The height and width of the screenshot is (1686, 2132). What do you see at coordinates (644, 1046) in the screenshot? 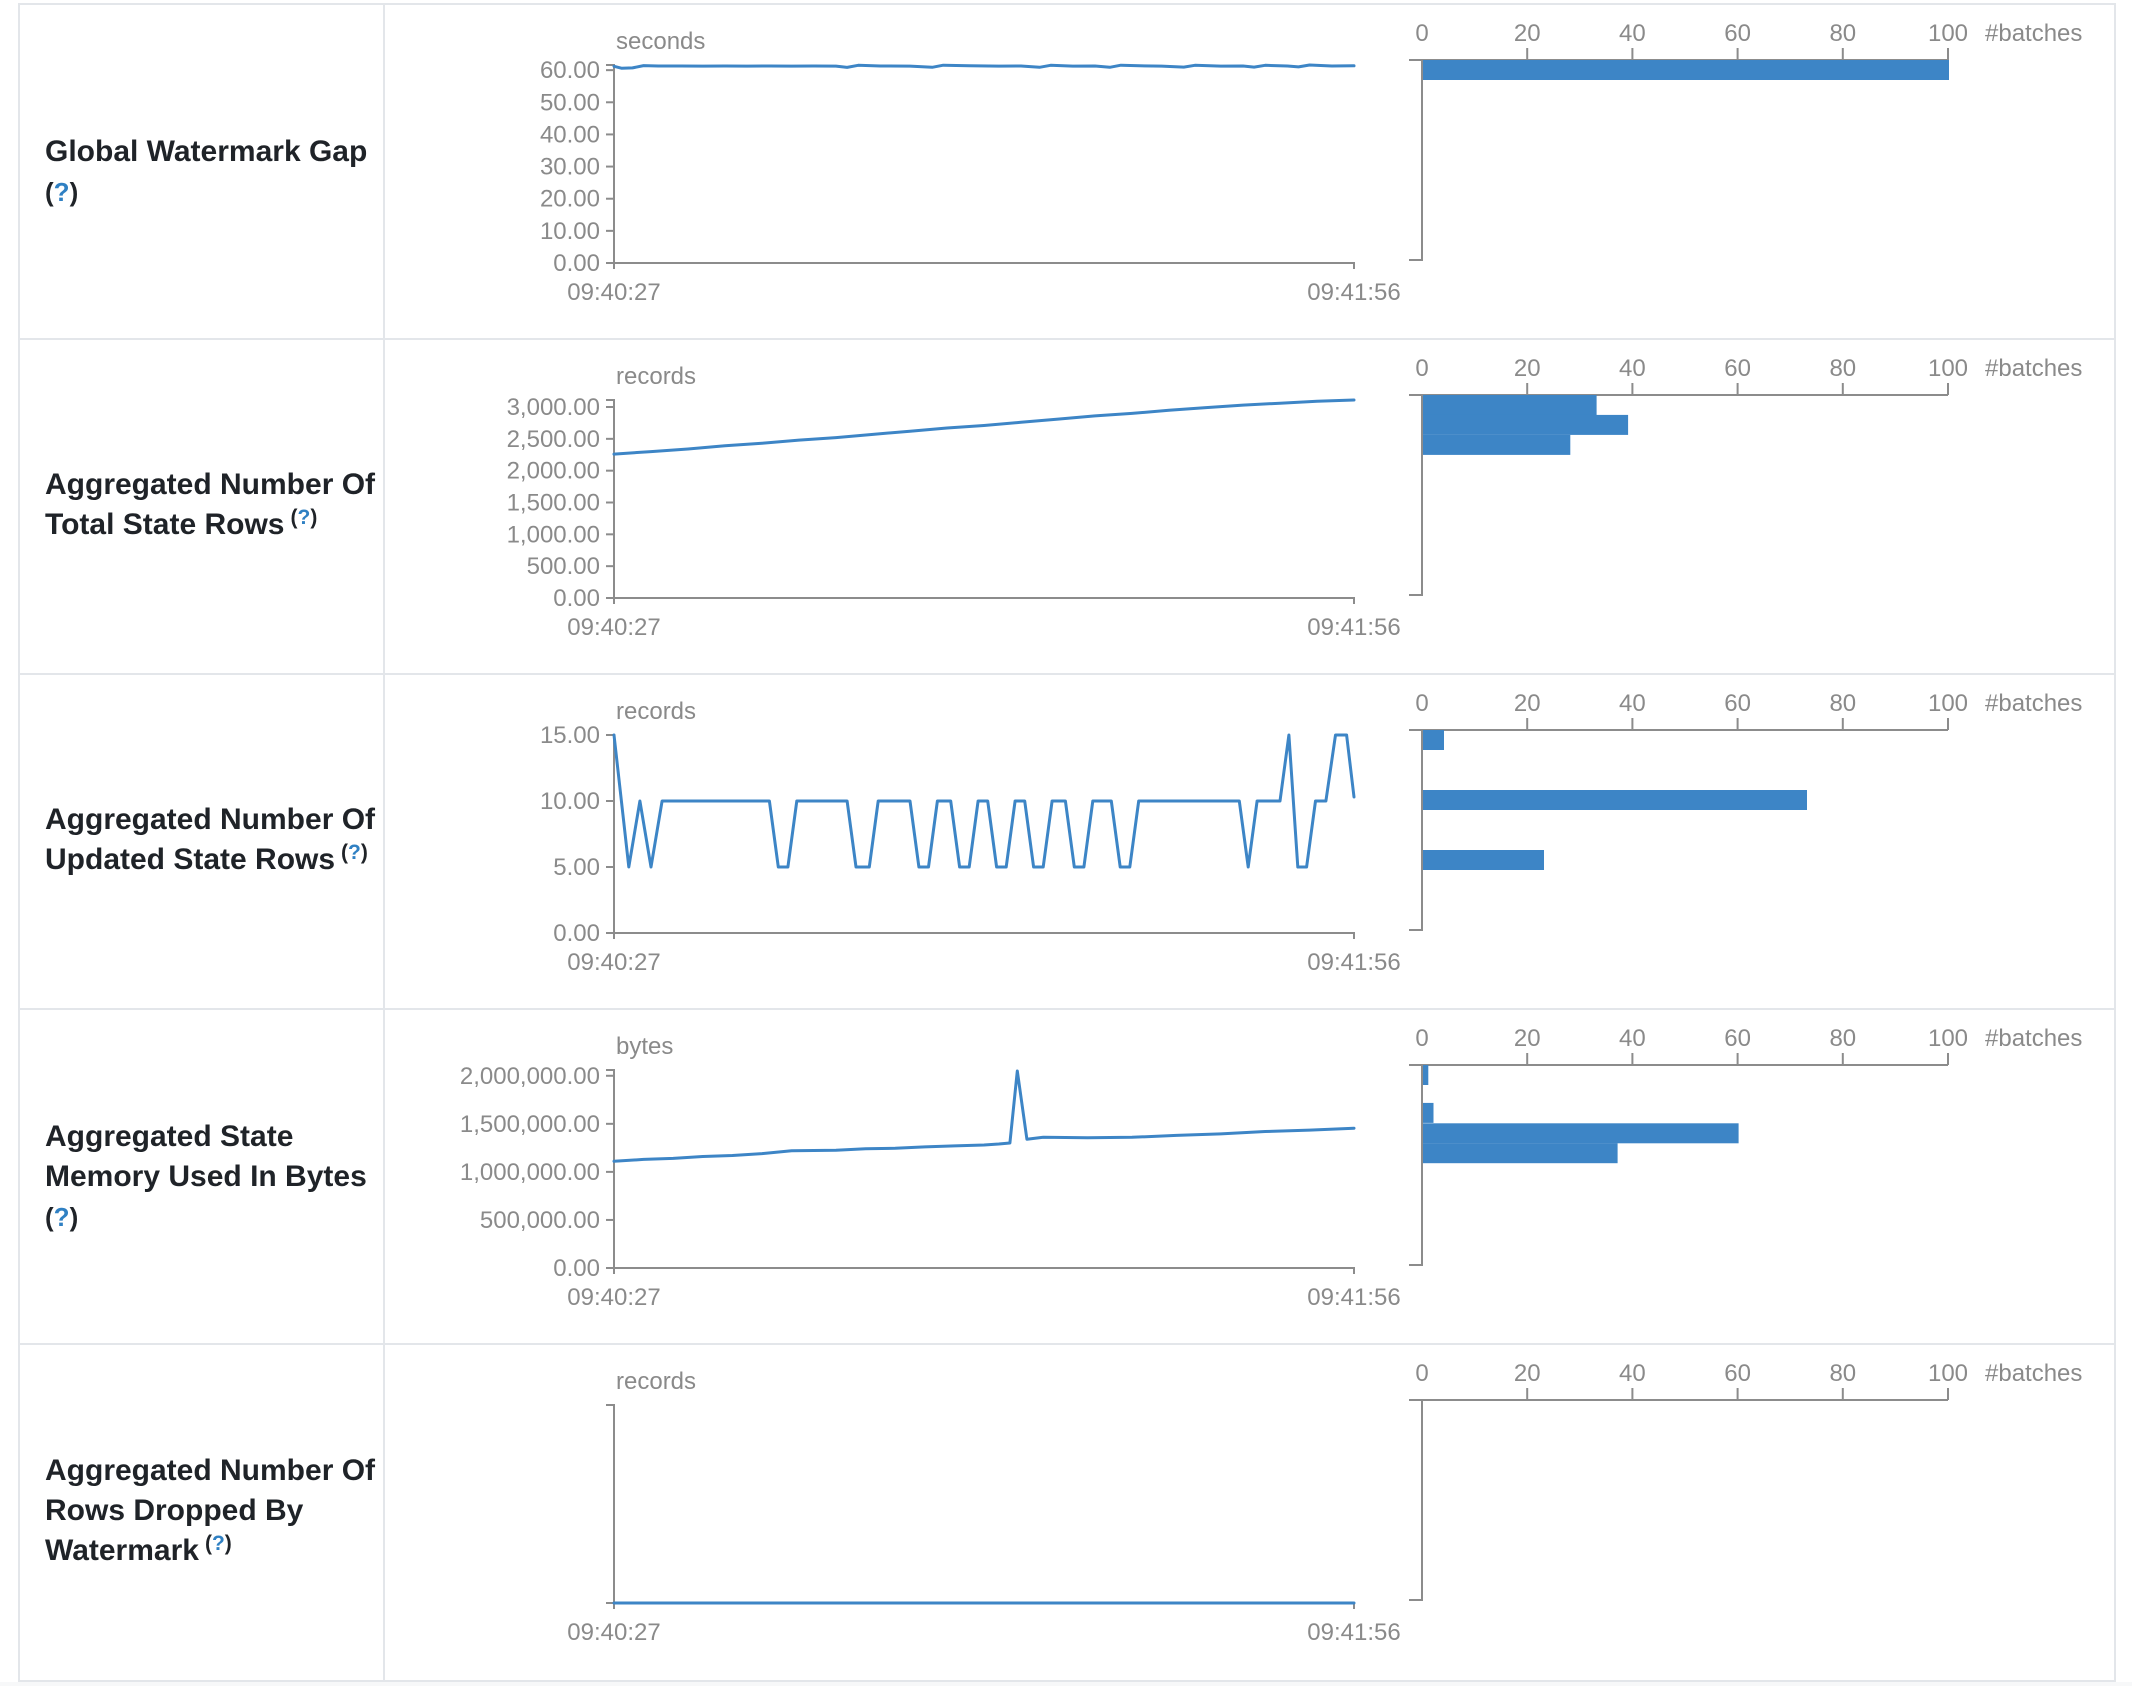
I see `unit-label: bytes` at bounding box center [644, 1046].